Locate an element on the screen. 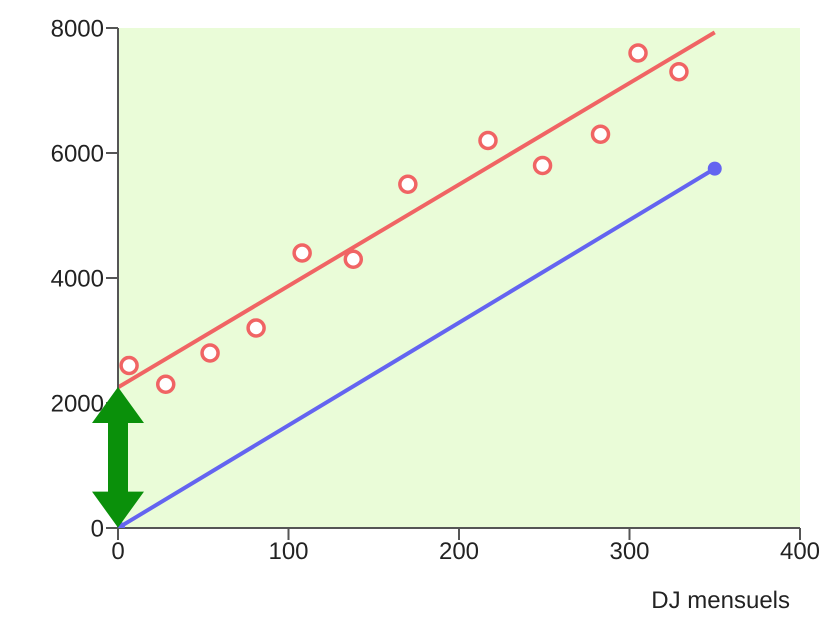  y-tick-label: 0 is located at coordinates (97, 529).